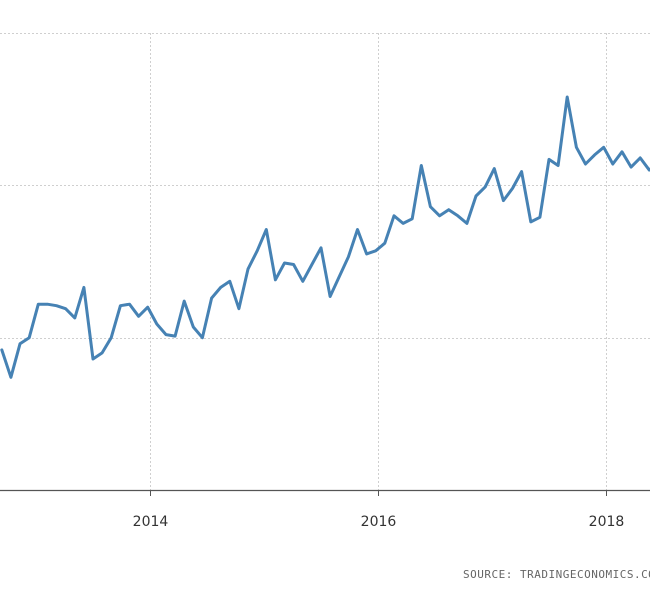 The height and width of the screenshot is (600, 650). What do you see at coordinates (379, 522) in the screenshot?
I see `x-tick-label-2016: 2016` at bounding box center [379, 522].